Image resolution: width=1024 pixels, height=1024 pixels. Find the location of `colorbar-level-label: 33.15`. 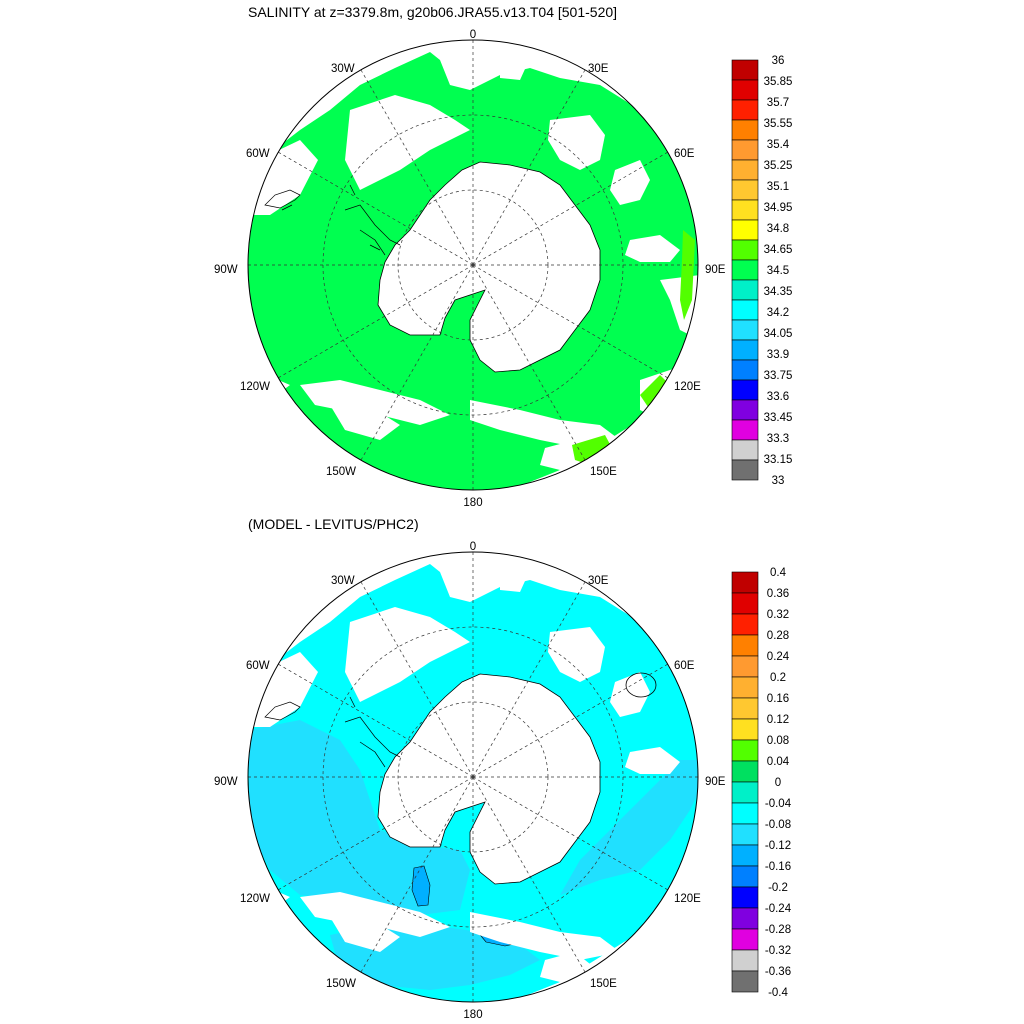

colorbar-level-label: 33.15 is located at coordinates (778, 460).